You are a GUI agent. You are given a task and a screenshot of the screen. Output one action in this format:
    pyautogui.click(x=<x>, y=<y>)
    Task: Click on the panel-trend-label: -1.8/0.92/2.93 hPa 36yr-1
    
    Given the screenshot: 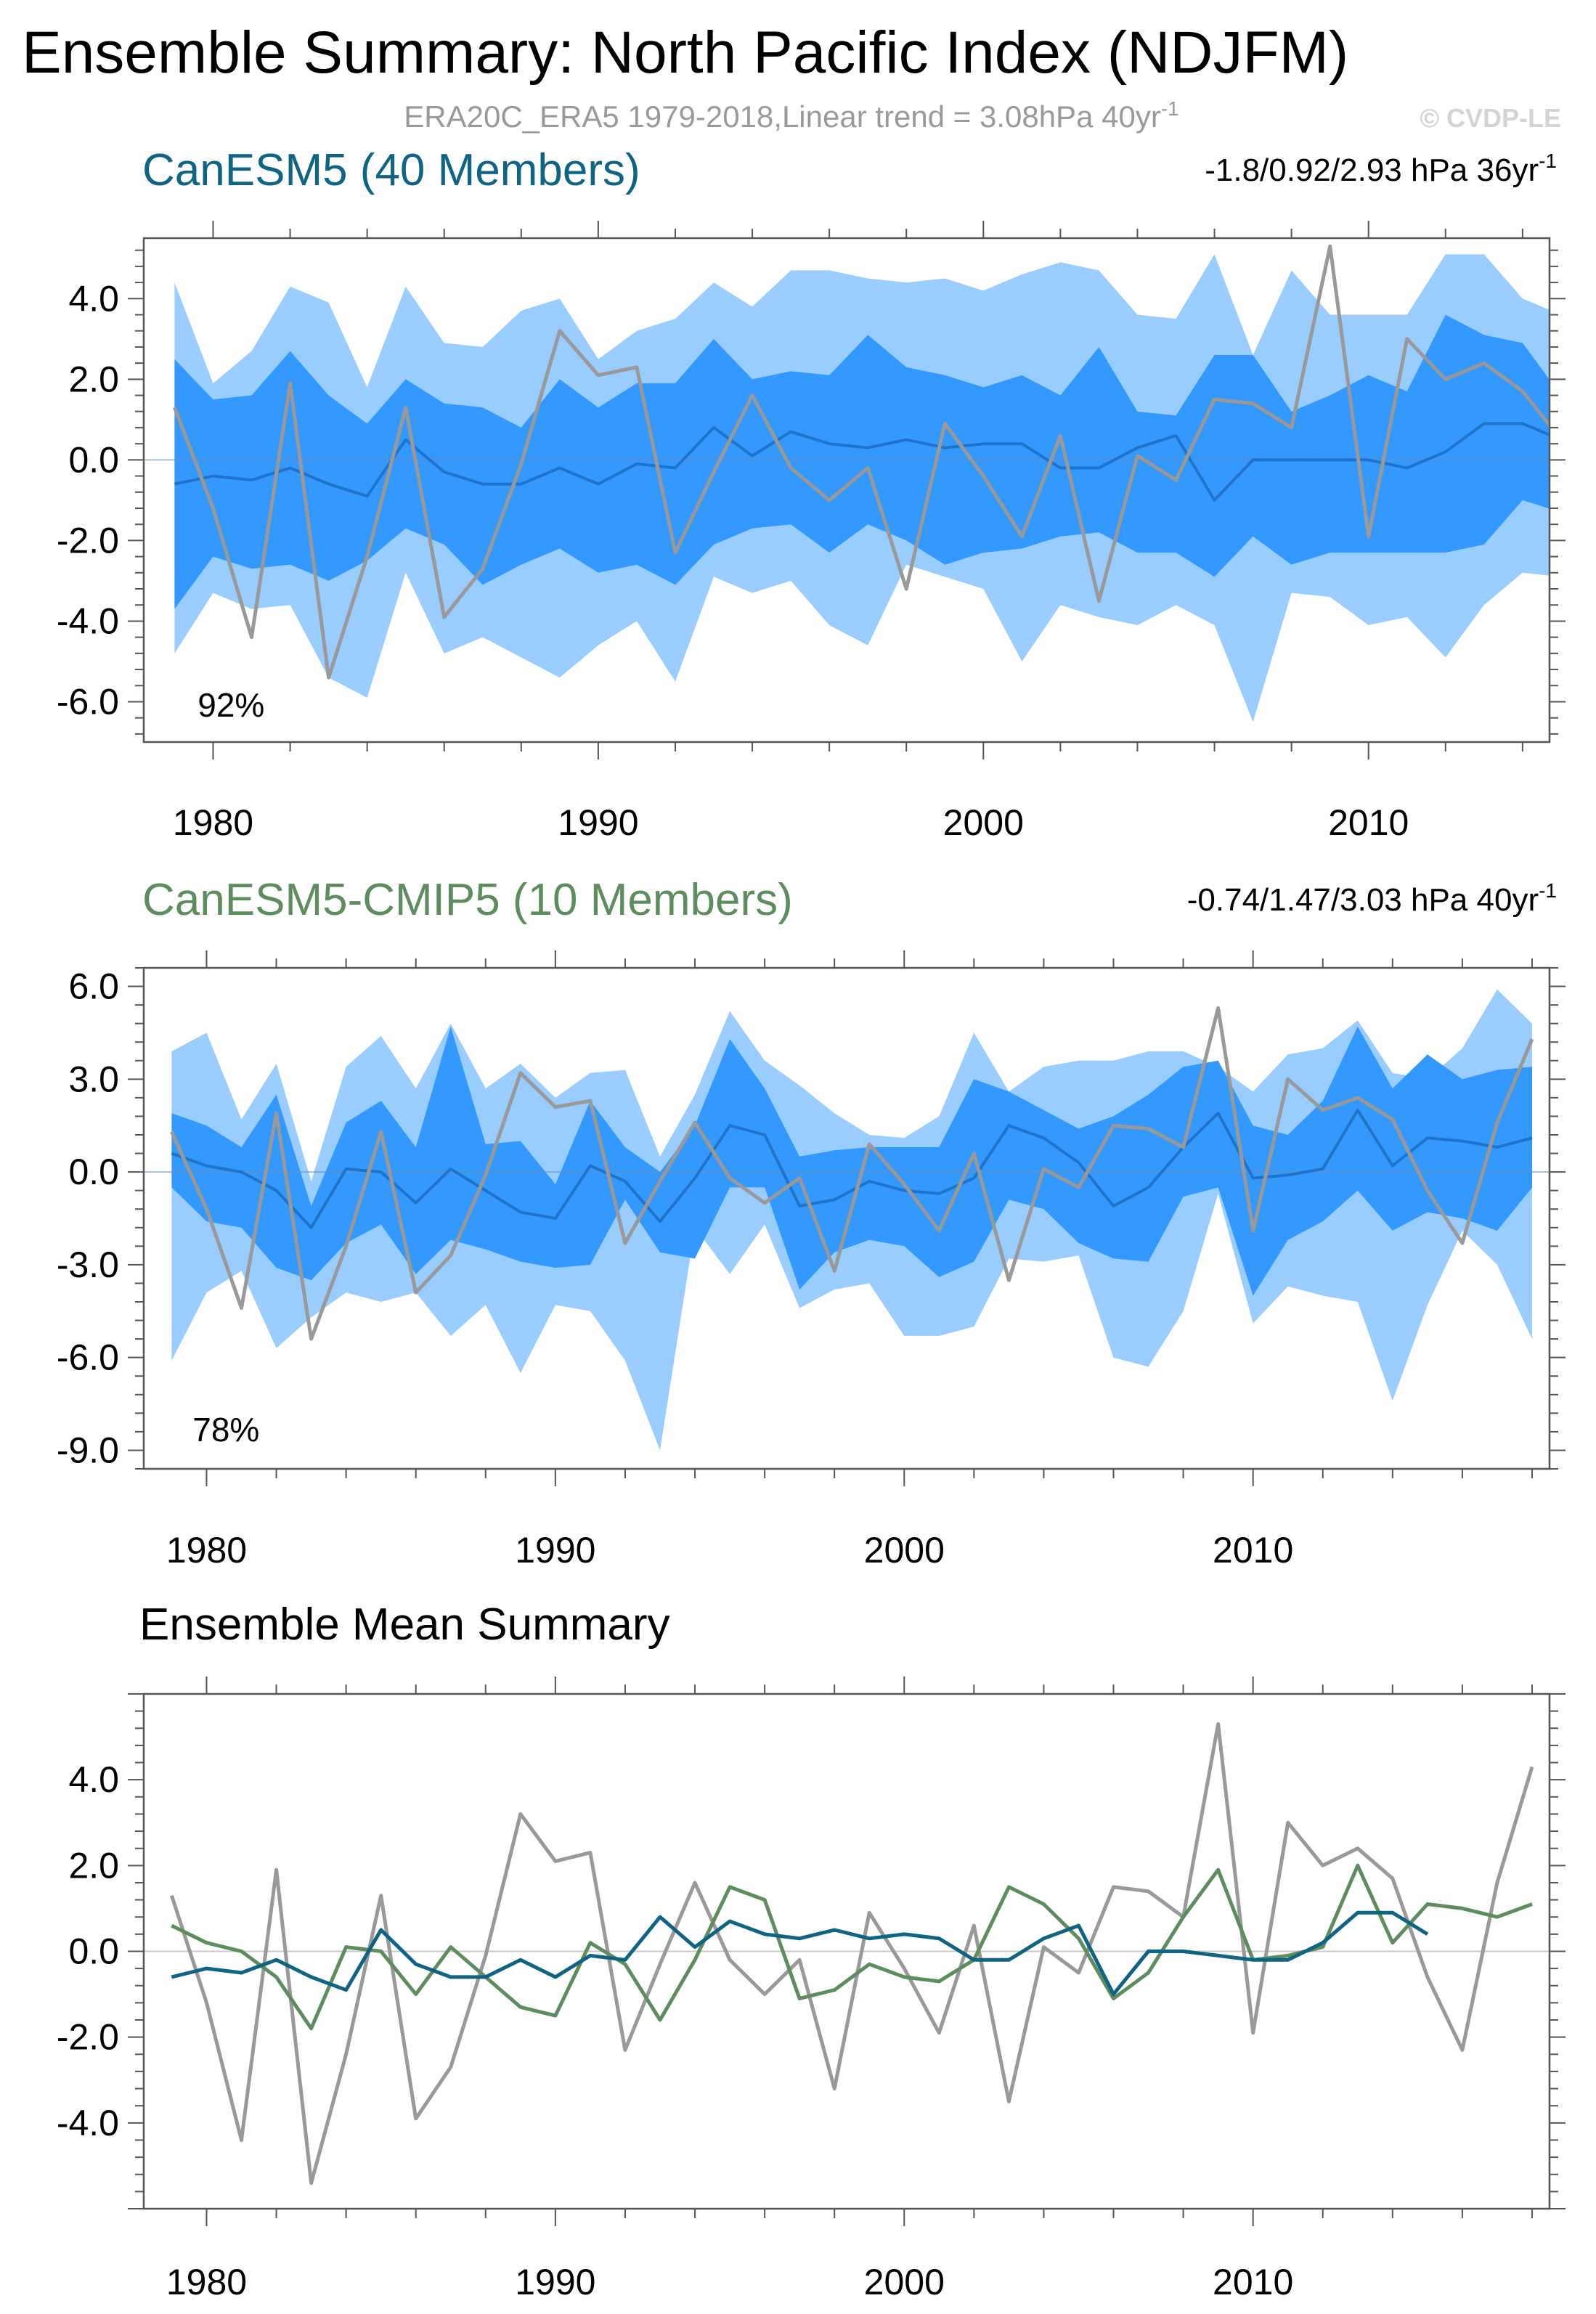 What is the action you would take?
    pyautogui.click(x=1381, y=169)
    